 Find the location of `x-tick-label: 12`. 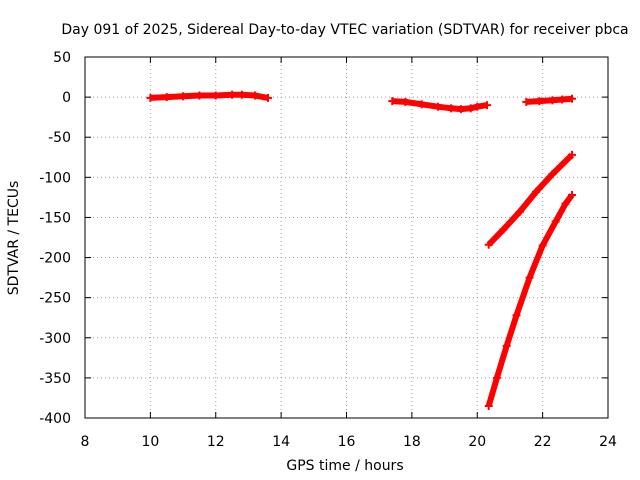

x-tick-label: 12 is located at coordinates (216, 442).